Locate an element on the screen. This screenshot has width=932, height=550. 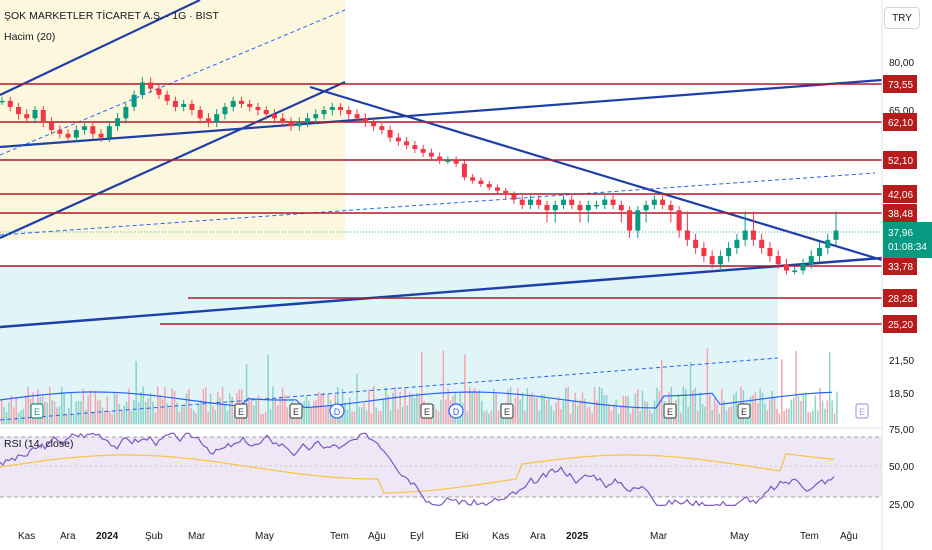
time-tick-label: May is located at coordinates (264, 536).